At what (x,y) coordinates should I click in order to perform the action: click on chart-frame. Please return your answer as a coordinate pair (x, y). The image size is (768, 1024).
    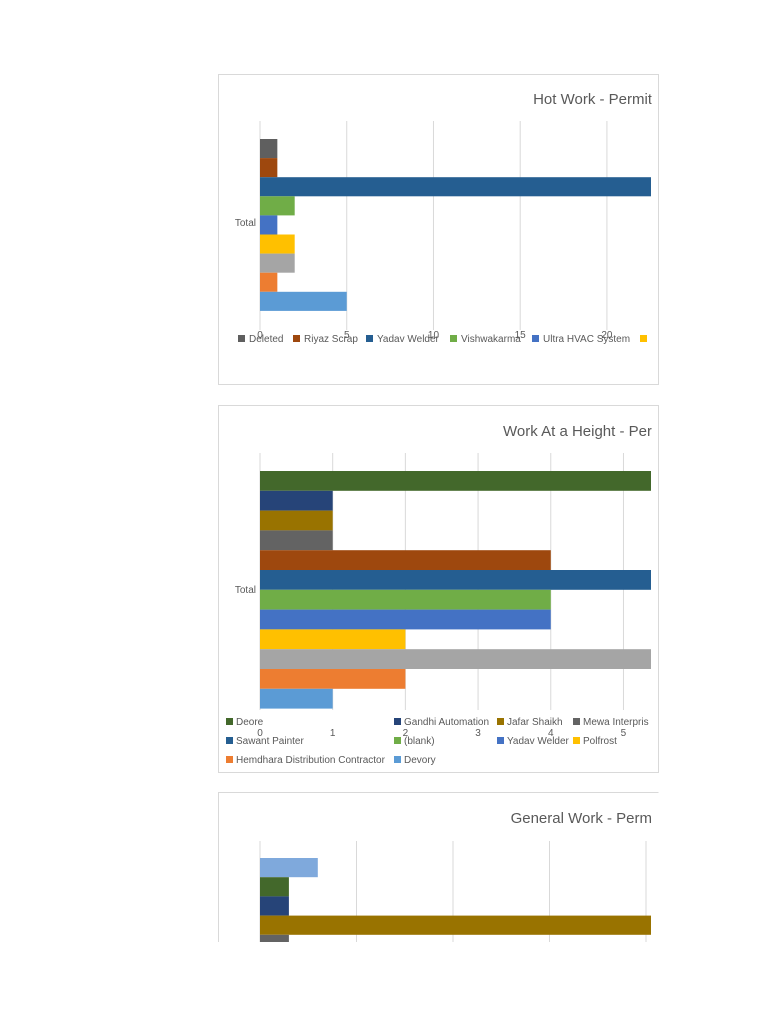
    Looking at the image, I should click on (438, 867).